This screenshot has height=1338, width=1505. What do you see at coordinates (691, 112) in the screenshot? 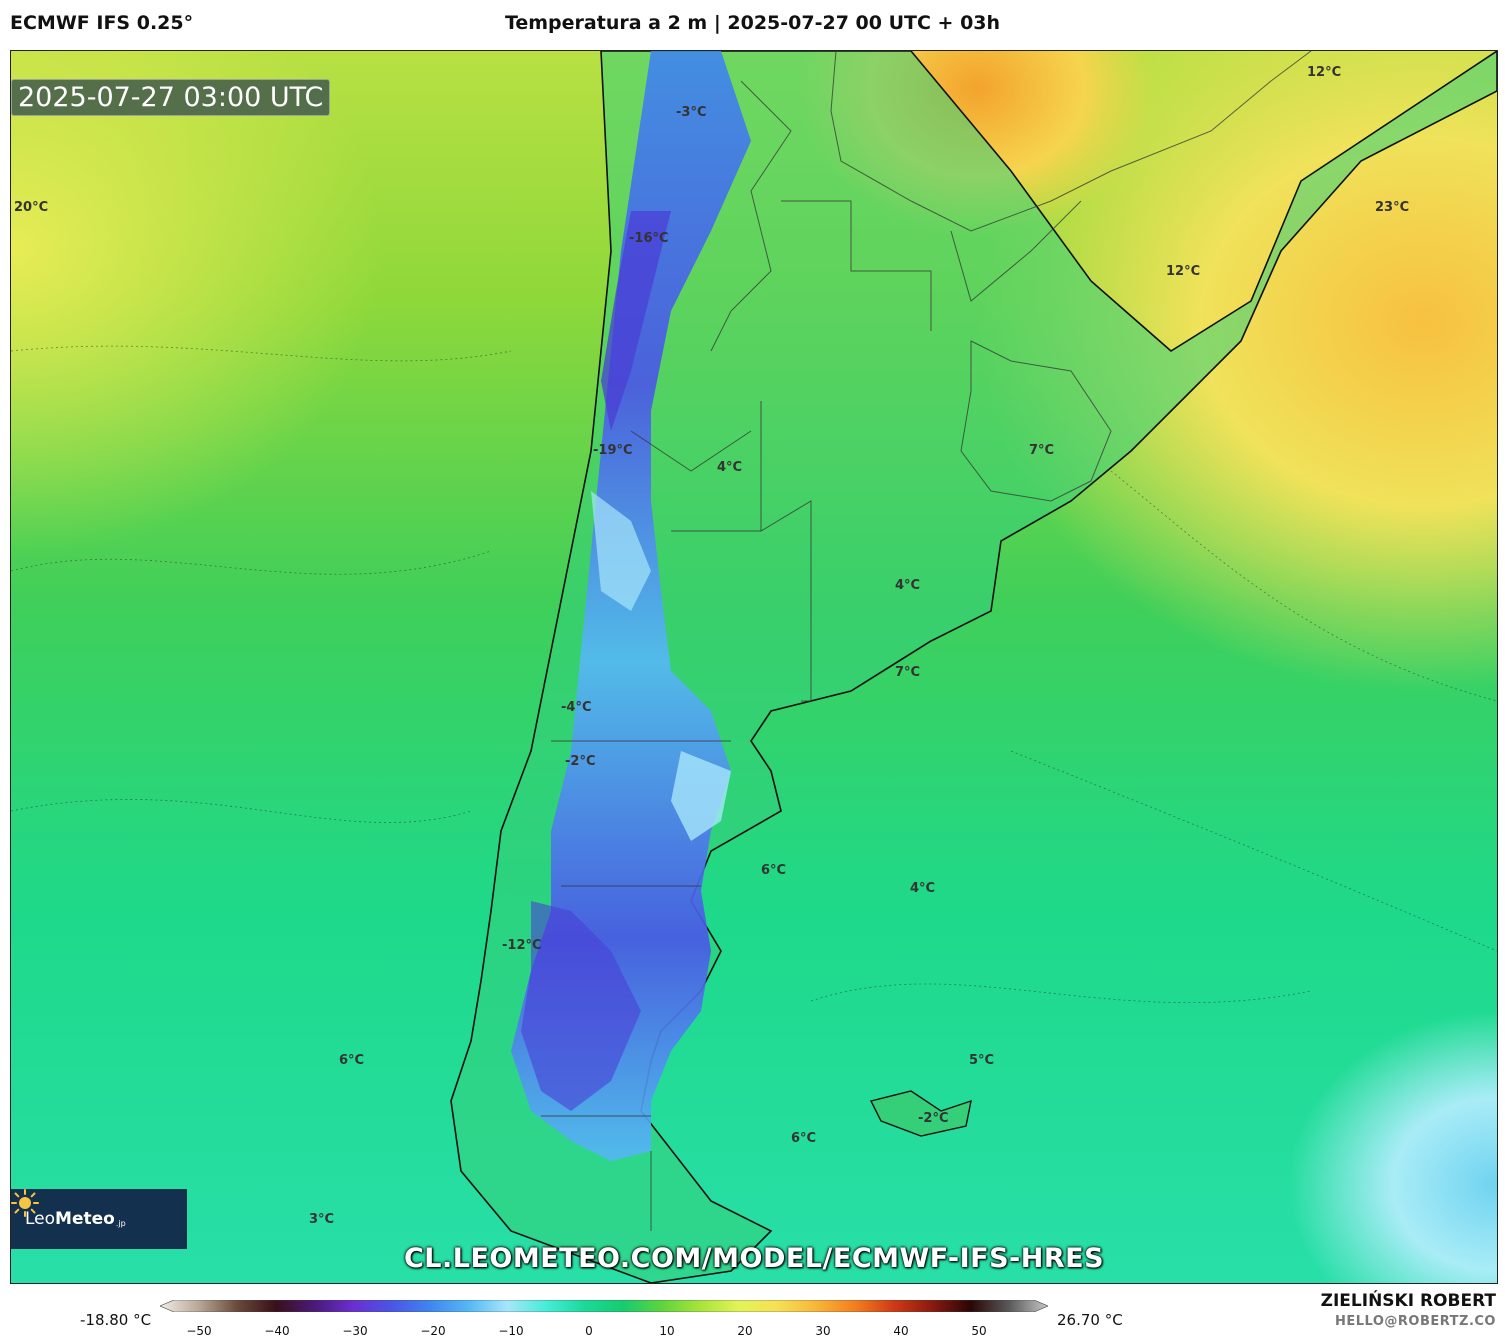
I see `temperature-label: -3°C` at bounding box center [691, 112].